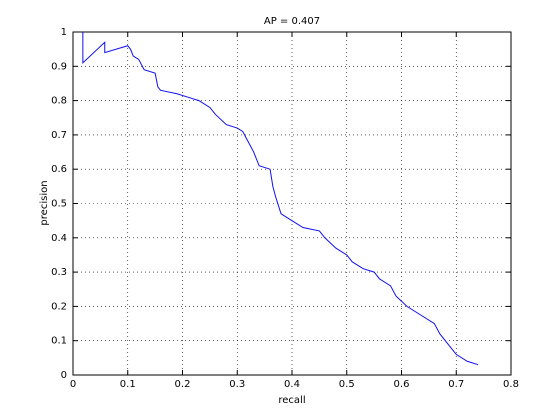 This screenshot has width=560, height=420. I want to click on y-tick-label: 1, so click(64, 32).